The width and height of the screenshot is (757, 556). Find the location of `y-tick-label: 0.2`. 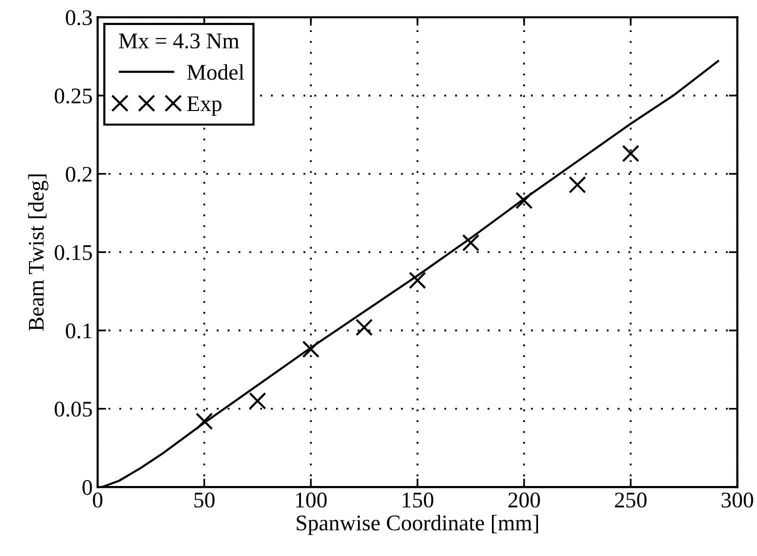

y-tick-label: 0.2 is located at coordinates (79, 174).